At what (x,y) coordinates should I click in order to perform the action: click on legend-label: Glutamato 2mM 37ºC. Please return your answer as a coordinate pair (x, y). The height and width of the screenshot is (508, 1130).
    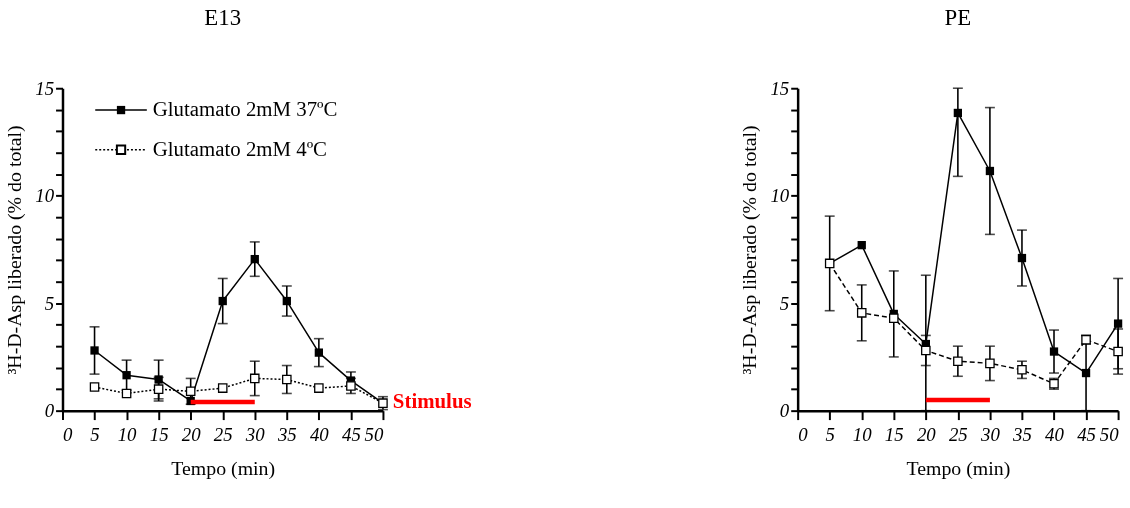
    Looking at the image, I should click on (245, 109).